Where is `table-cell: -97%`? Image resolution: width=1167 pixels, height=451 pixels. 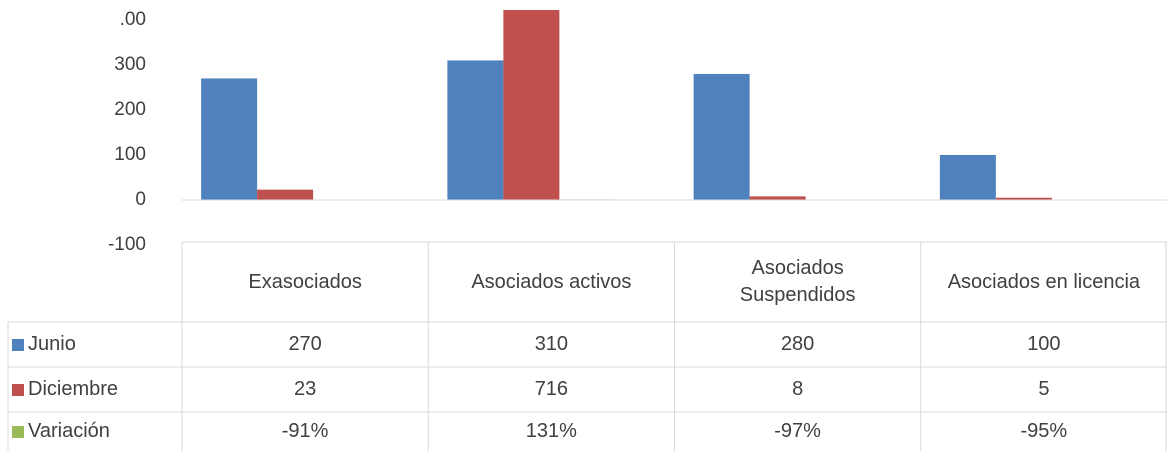
table-cell: -97% is located at coordinates (797, 431).